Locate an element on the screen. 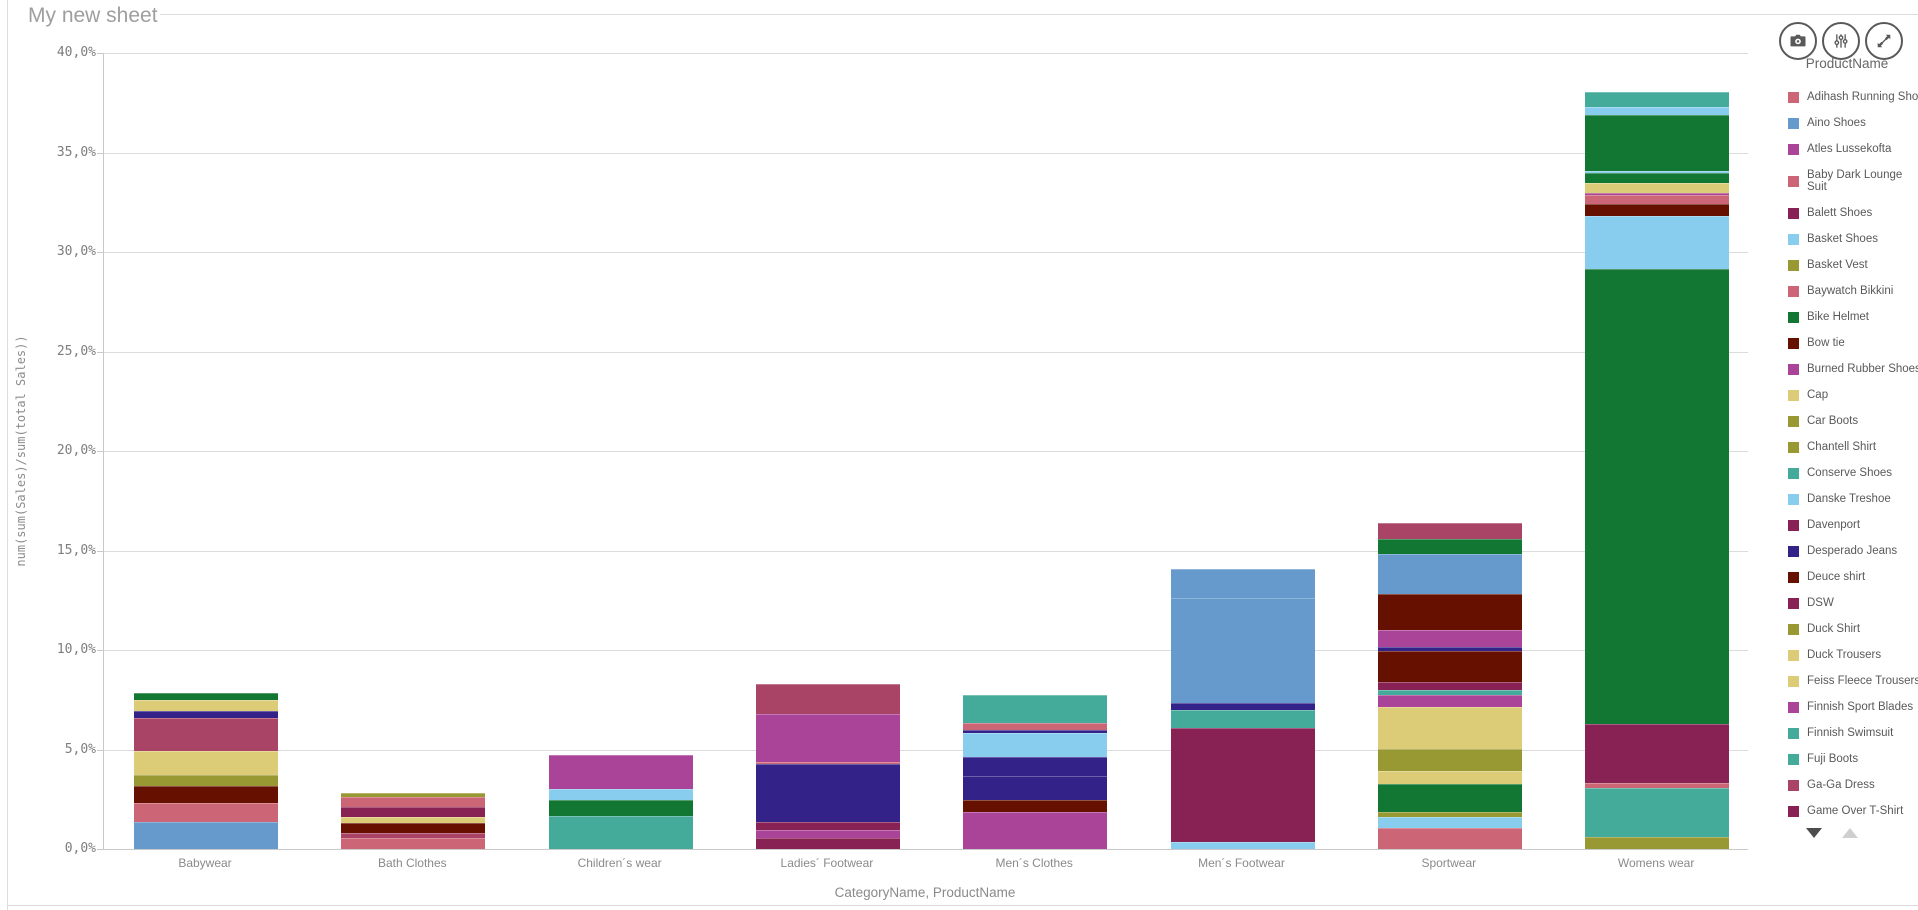 The width and height of the screenshot is (1918, 910). legend-item: Bike Helmet is located at coordinates (1852, 317).